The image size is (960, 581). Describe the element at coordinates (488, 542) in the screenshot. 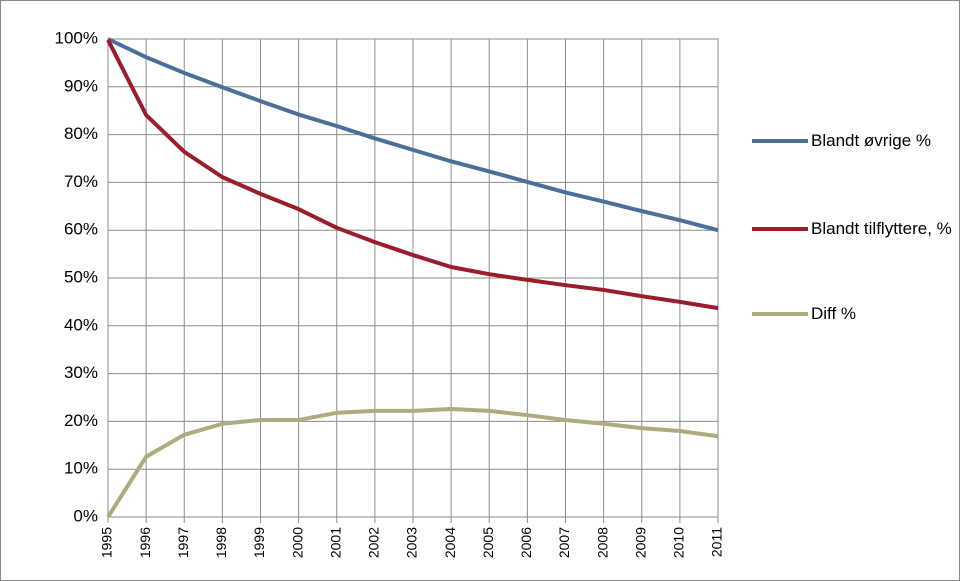

I see `x-tick-label: 2005` at that location.